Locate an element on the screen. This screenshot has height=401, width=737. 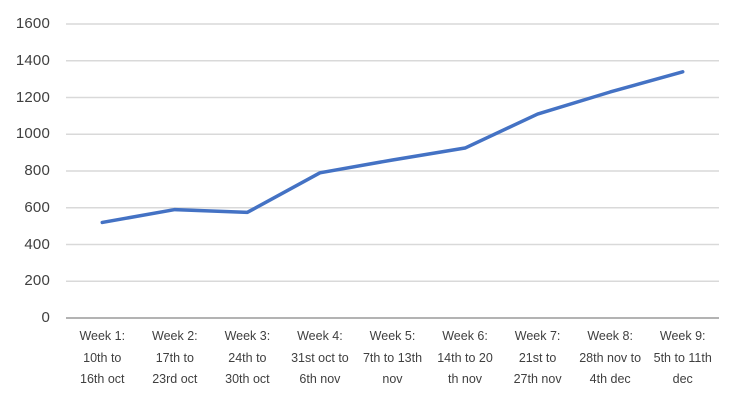
y-axis-tick-label: 0 is located at coordinates (45, 317).